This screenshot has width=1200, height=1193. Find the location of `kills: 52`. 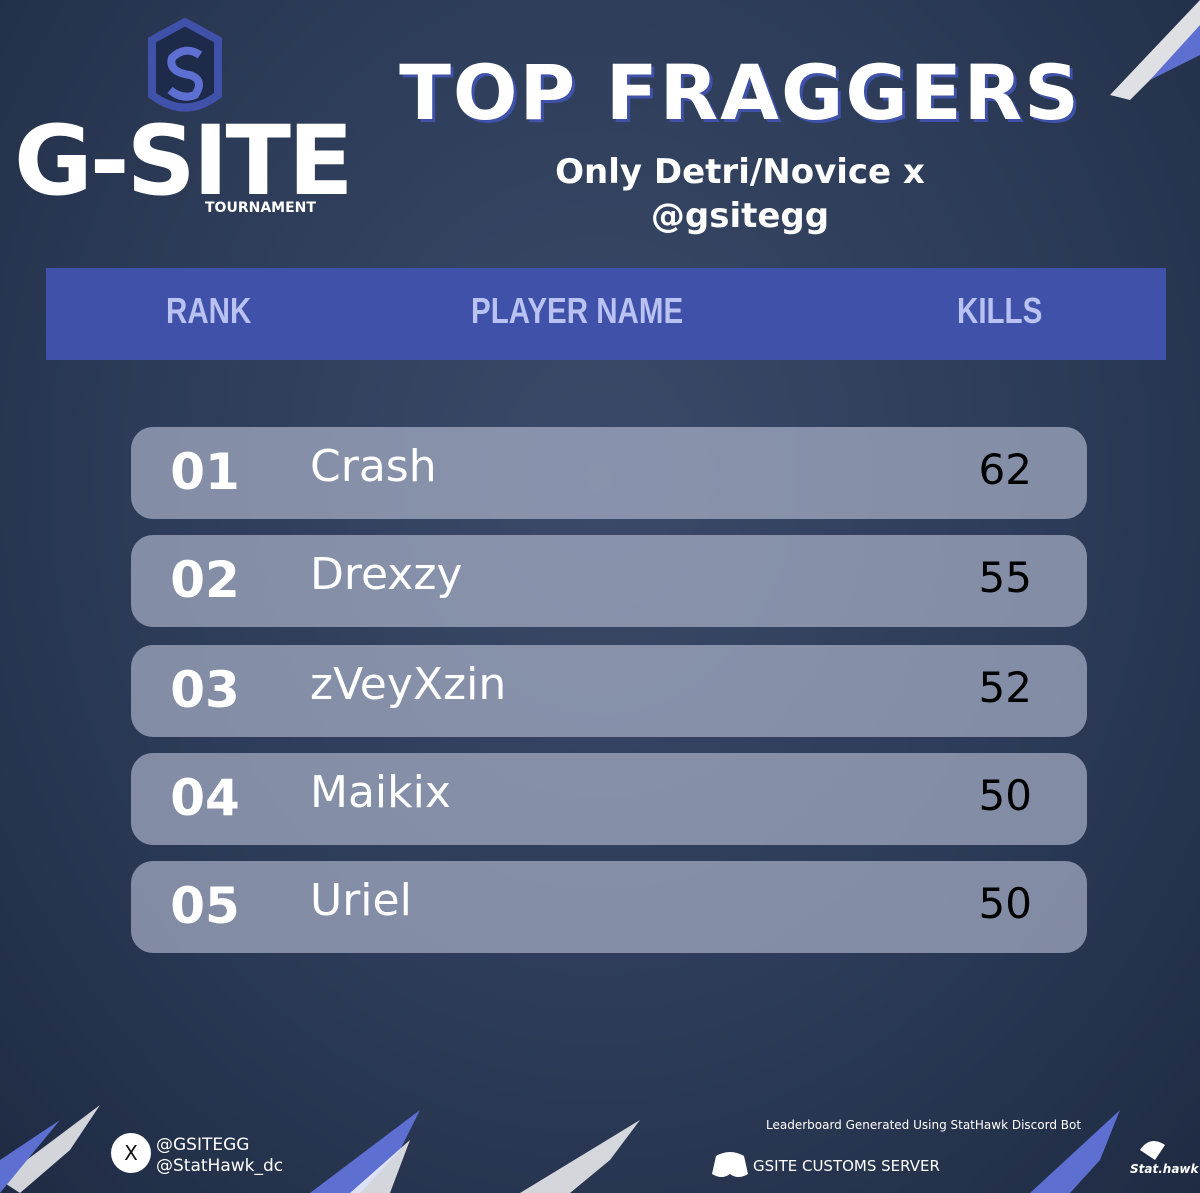

kills: 52 is located at coordinates (1005, 687).